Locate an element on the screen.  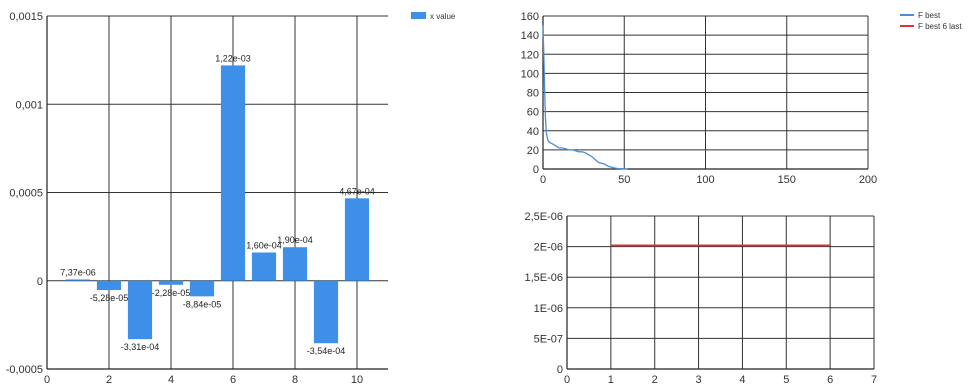
y-tick-label: 1,5E-06 is located at coordinates (543, 278).